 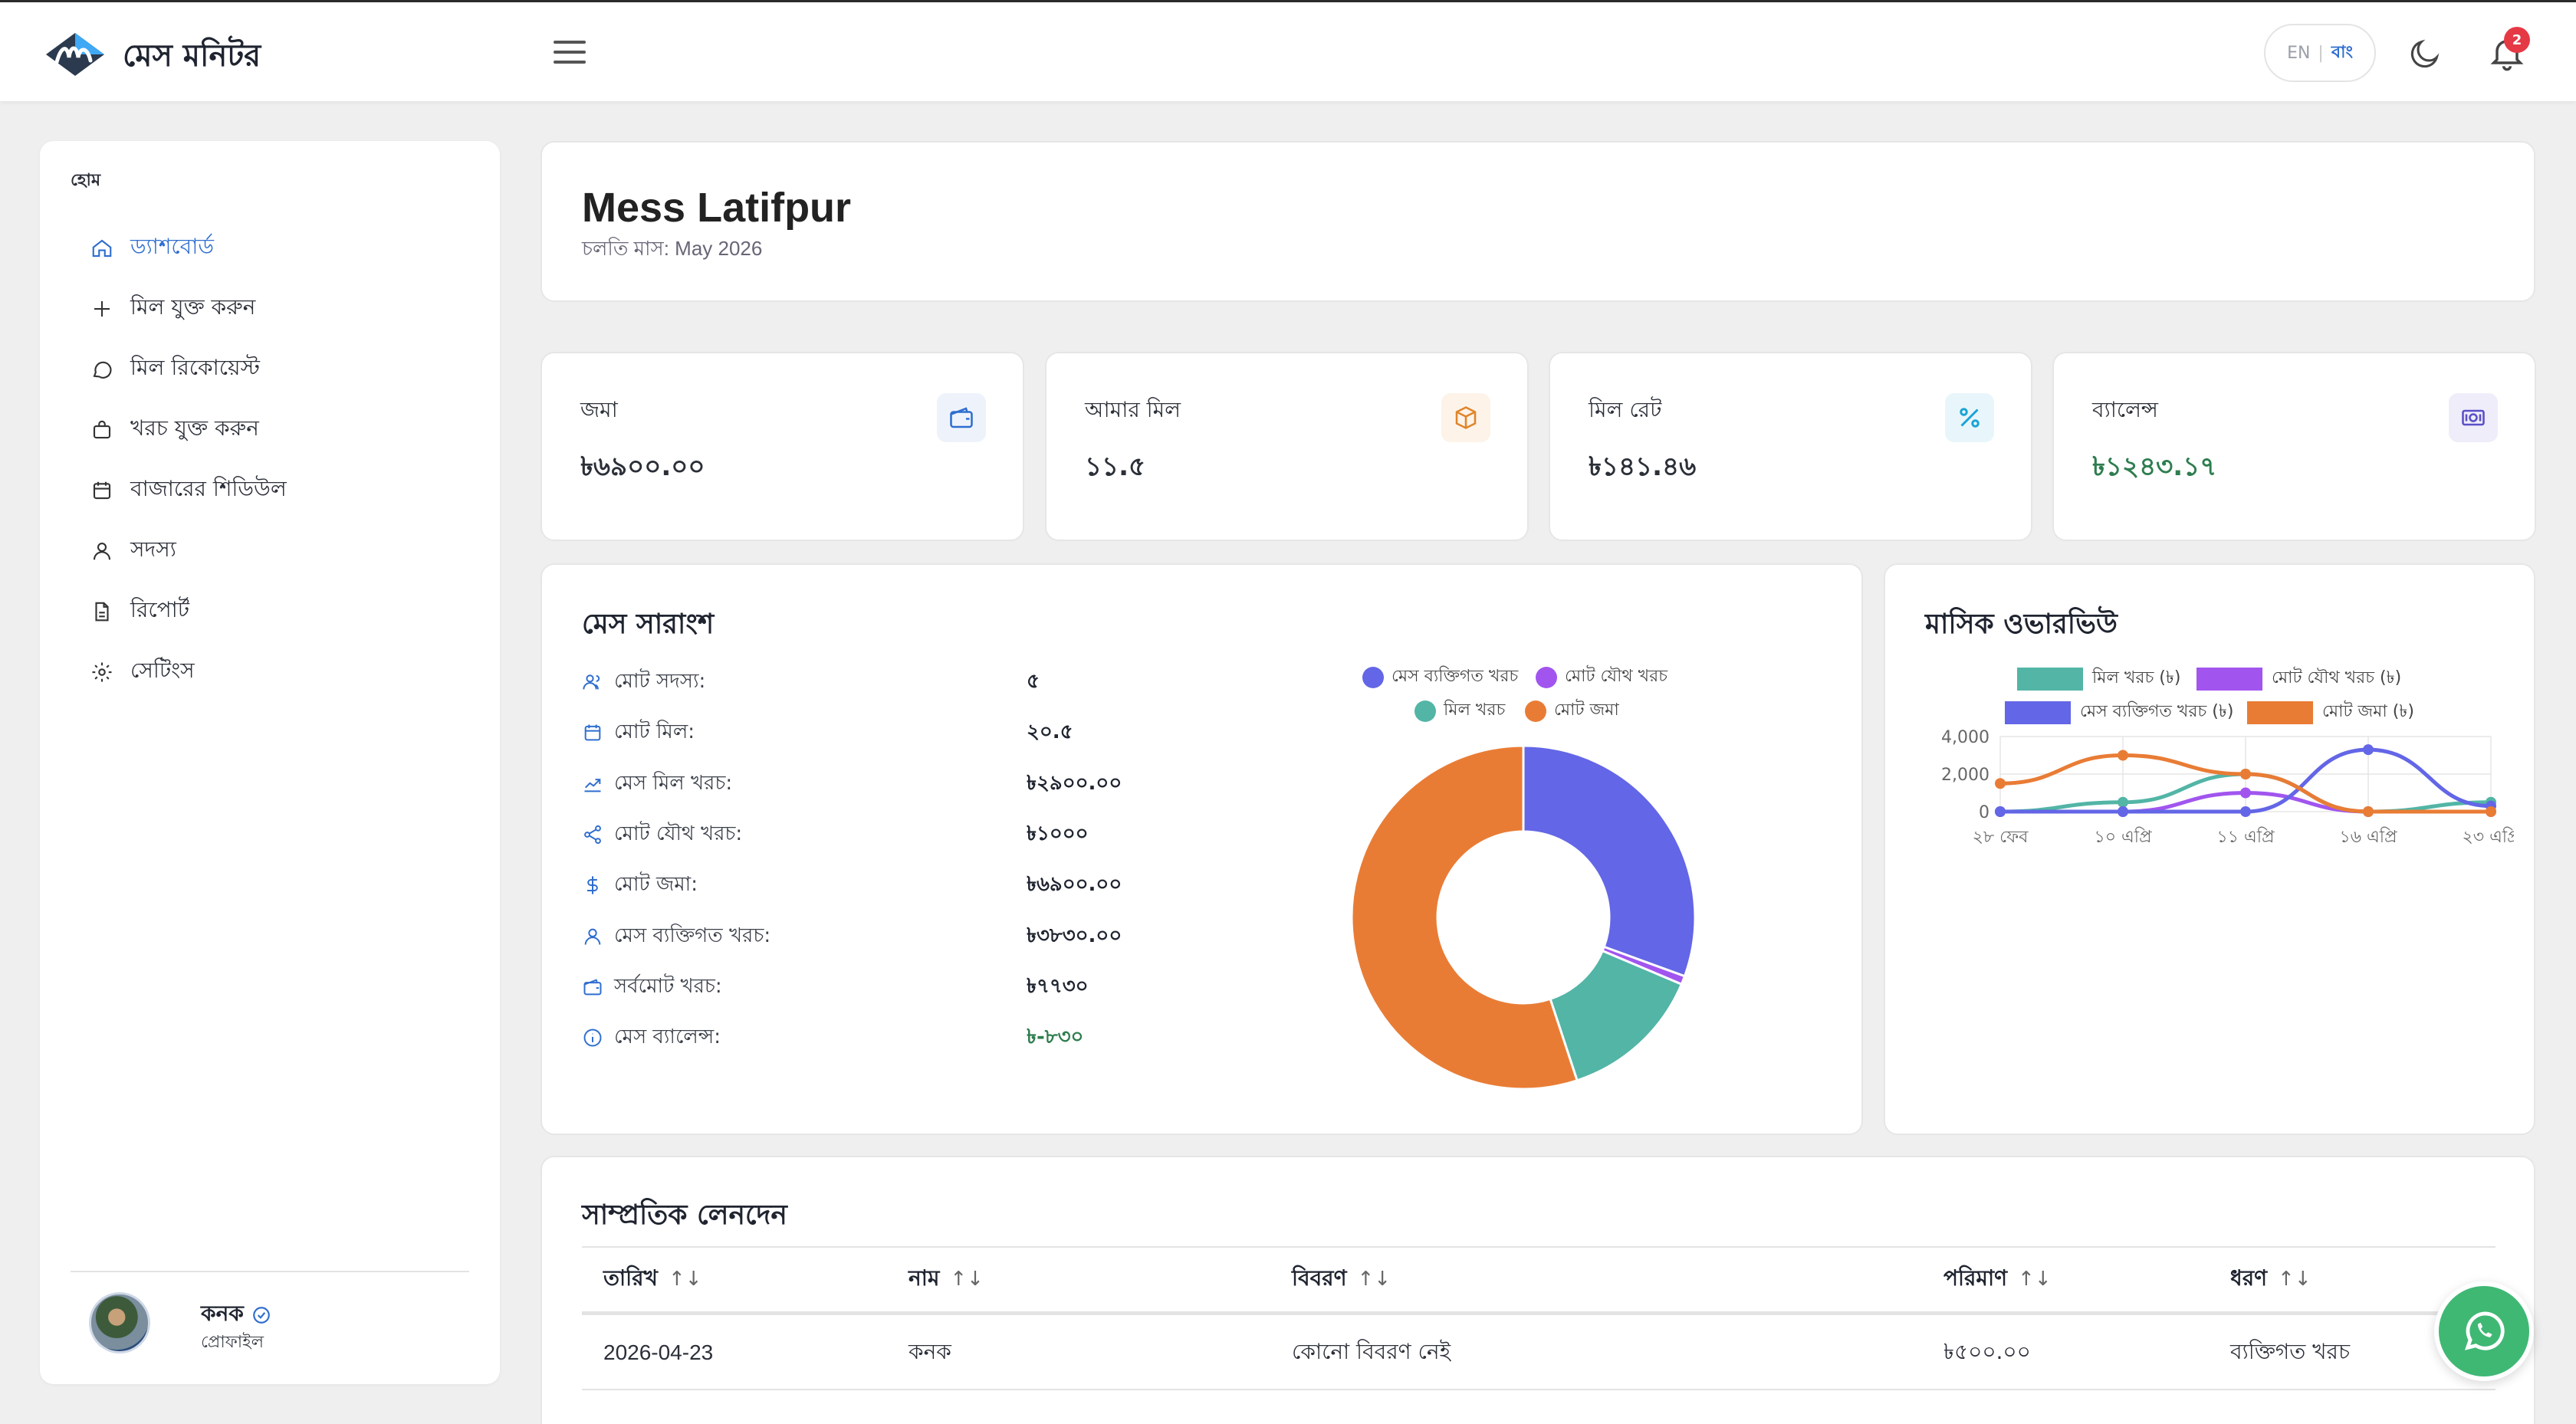 I want to click on column-header-name: নাম ↑↓, so click(x=946, y=1280).